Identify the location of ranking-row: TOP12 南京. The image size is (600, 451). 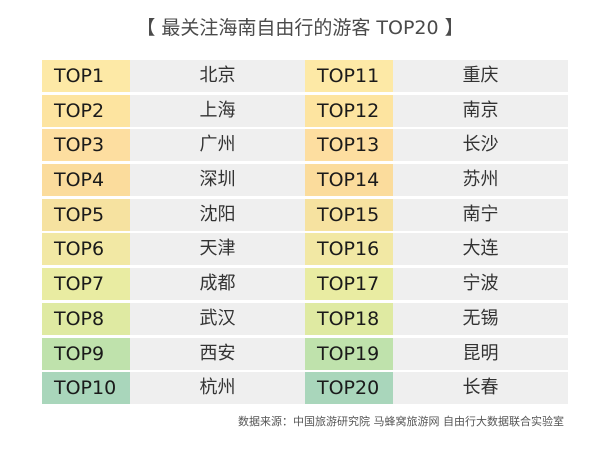
(436, 110).